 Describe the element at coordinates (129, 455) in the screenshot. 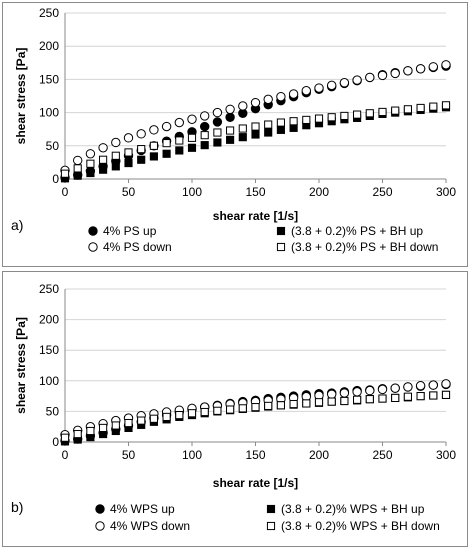

I see `x-tick-label: 50` at that location.